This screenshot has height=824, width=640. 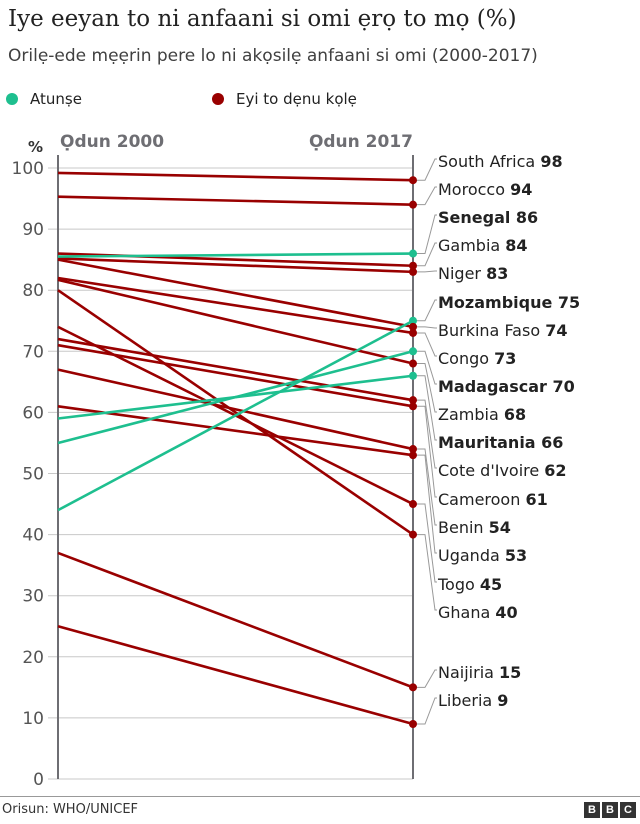 What do you see at coordinates (463, 527) in the screenshot?
I see `country-name: Benin` at bounding box center [463, 527].